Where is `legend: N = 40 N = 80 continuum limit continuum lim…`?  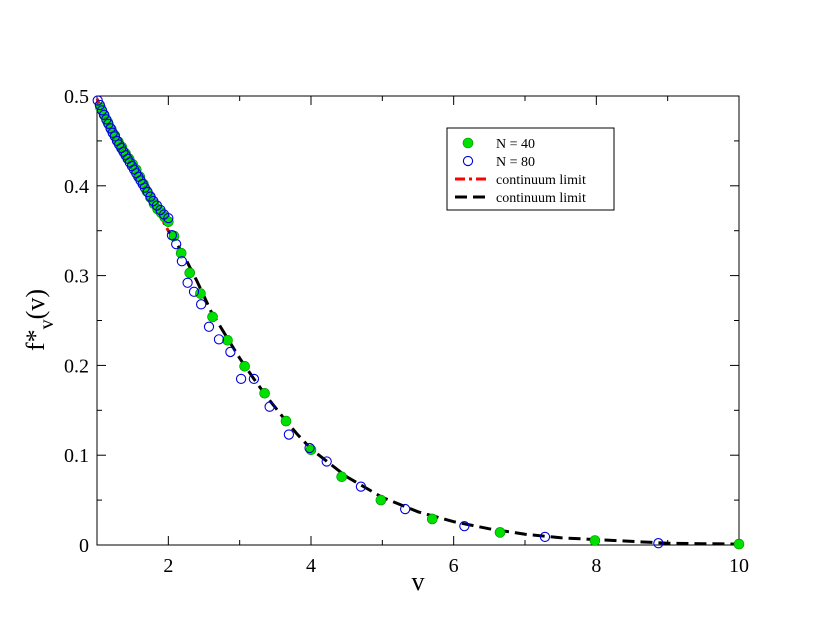
legend: N = 40 N = 80 continuum limit continuum lim… is located at coordinates (530, 169).